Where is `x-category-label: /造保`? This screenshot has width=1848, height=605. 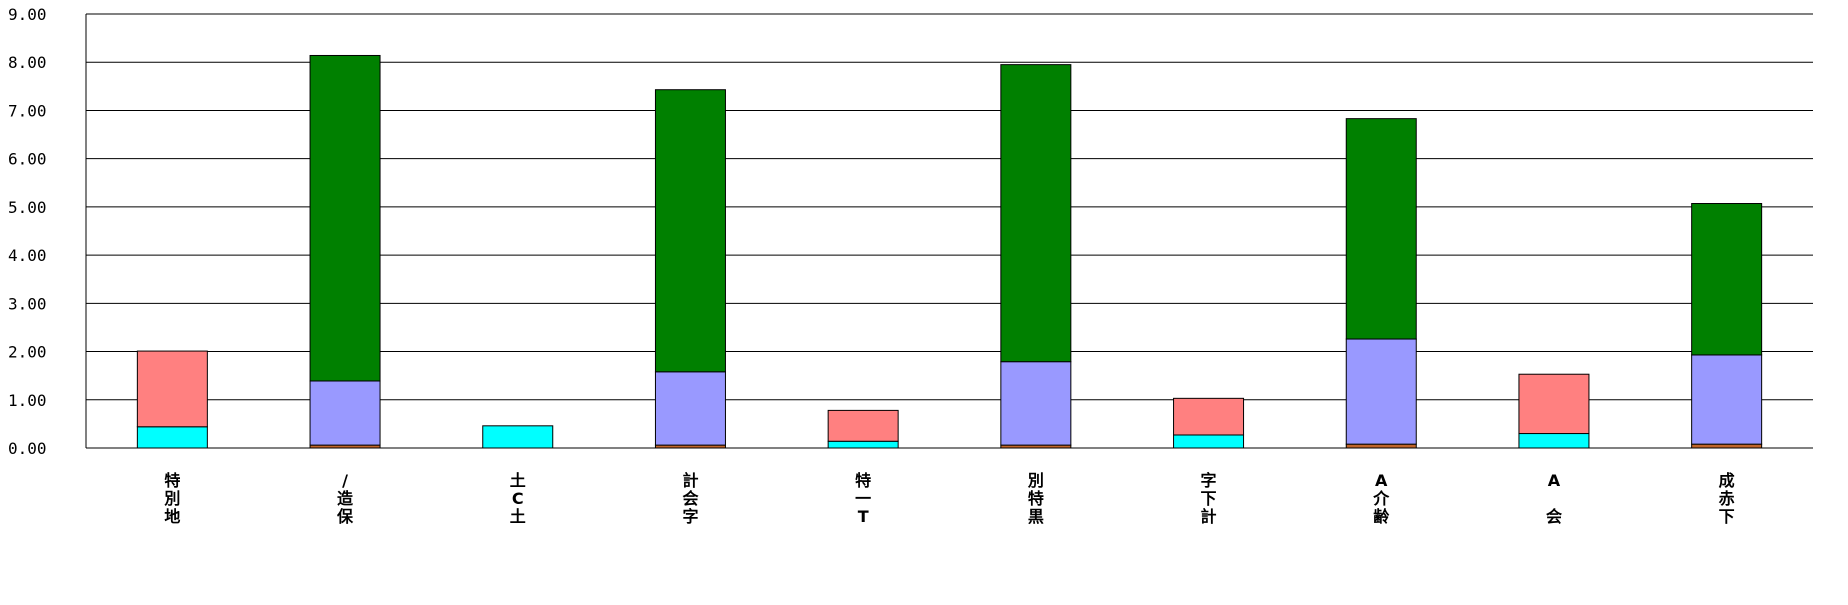
x-category-label: /造保 is located at coordinates (345, 498).